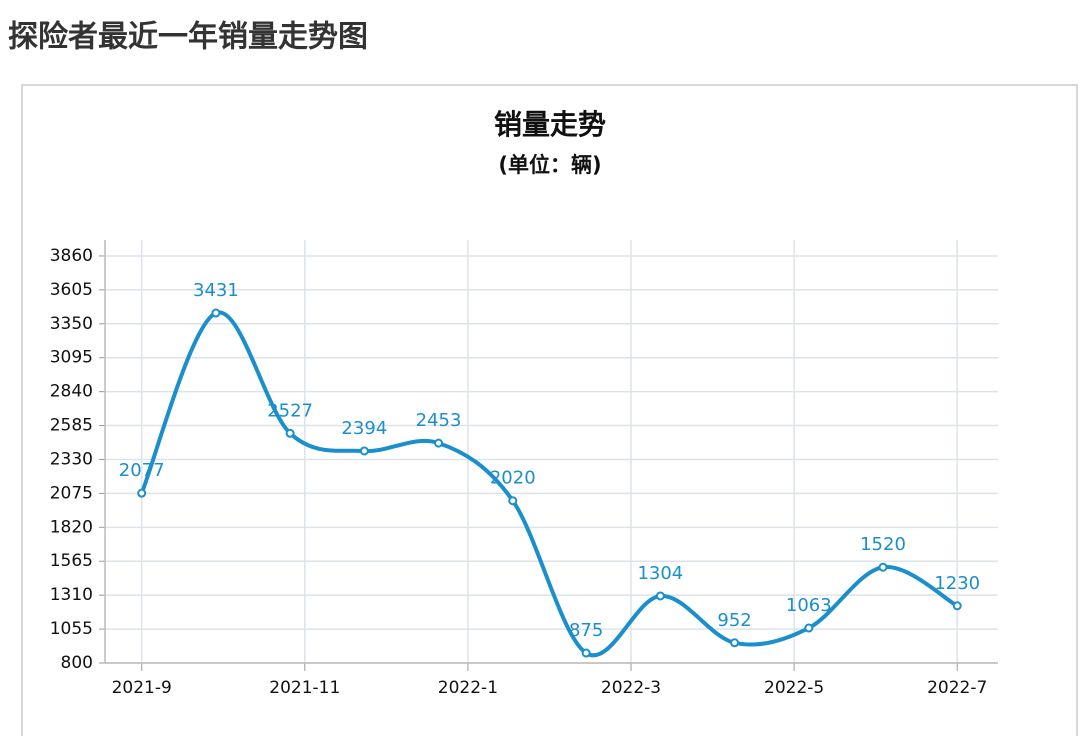 This screenshot has height=736, width=1080. I want to click on page-title: 探险者最近一年销量走势图, so click(188, 37).